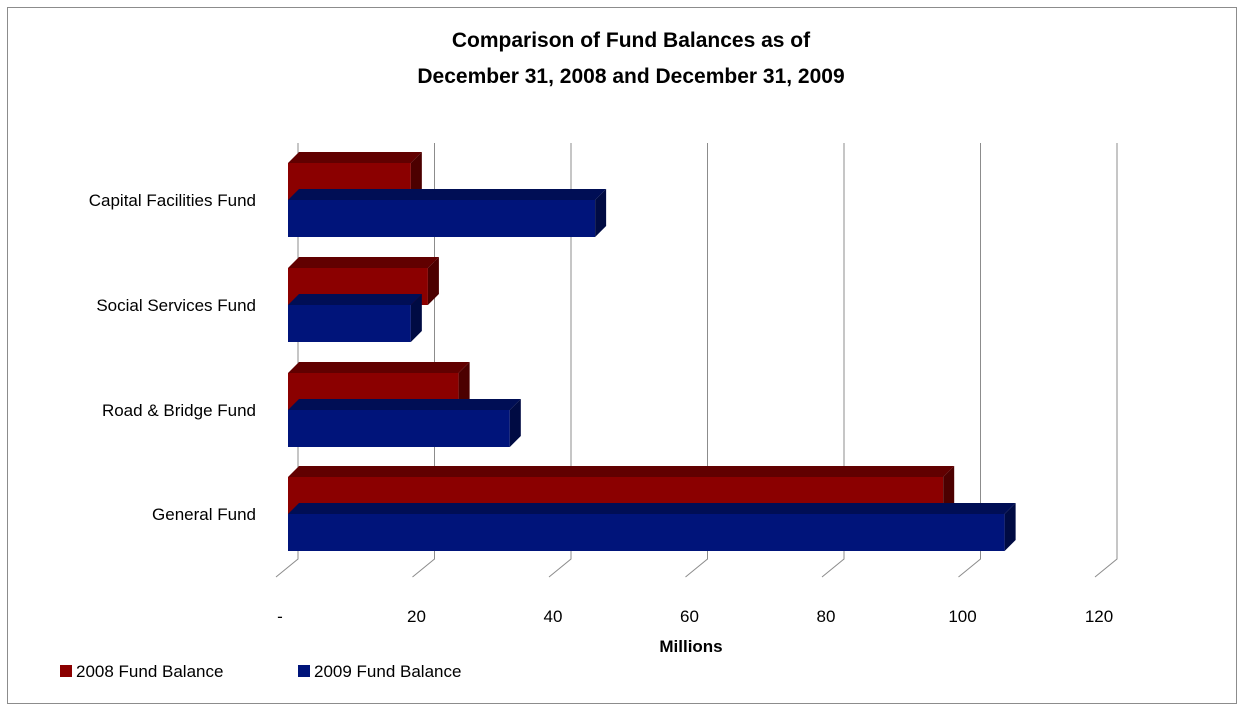  What do you see at coordinates (172, 200) in the screenshot?
I see `category-label: Capital Facilities Fund` at bounding box center [172, 200].